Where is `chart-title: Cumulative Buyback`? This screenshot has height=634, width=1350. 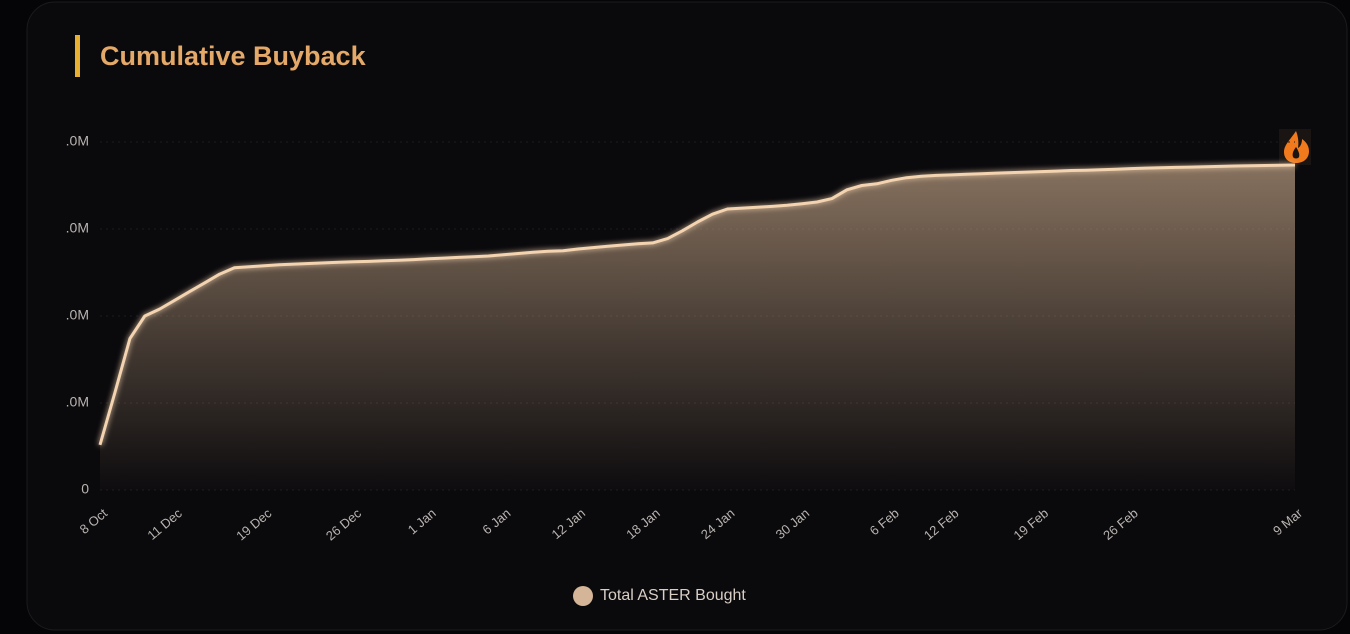
chart-title: Cumulative Buyback is located at coordinates (233, 56).